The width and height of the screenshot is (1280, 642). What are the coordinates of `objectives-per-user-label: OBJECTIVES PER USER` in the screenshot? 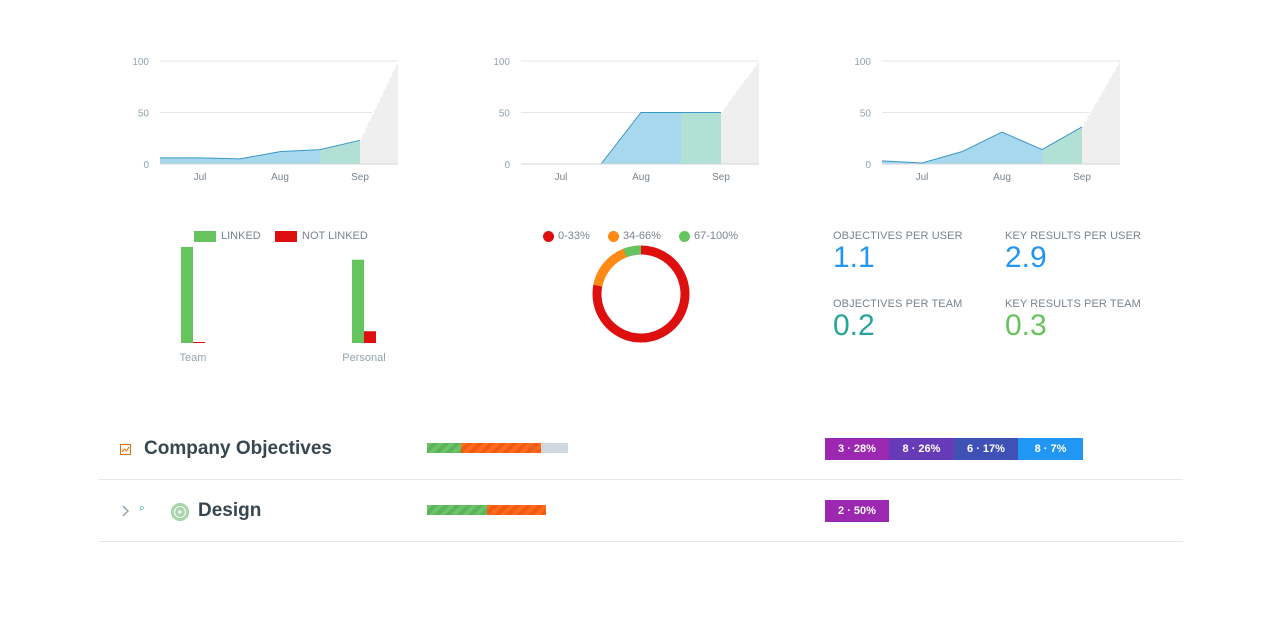 It's located at (898, 236).